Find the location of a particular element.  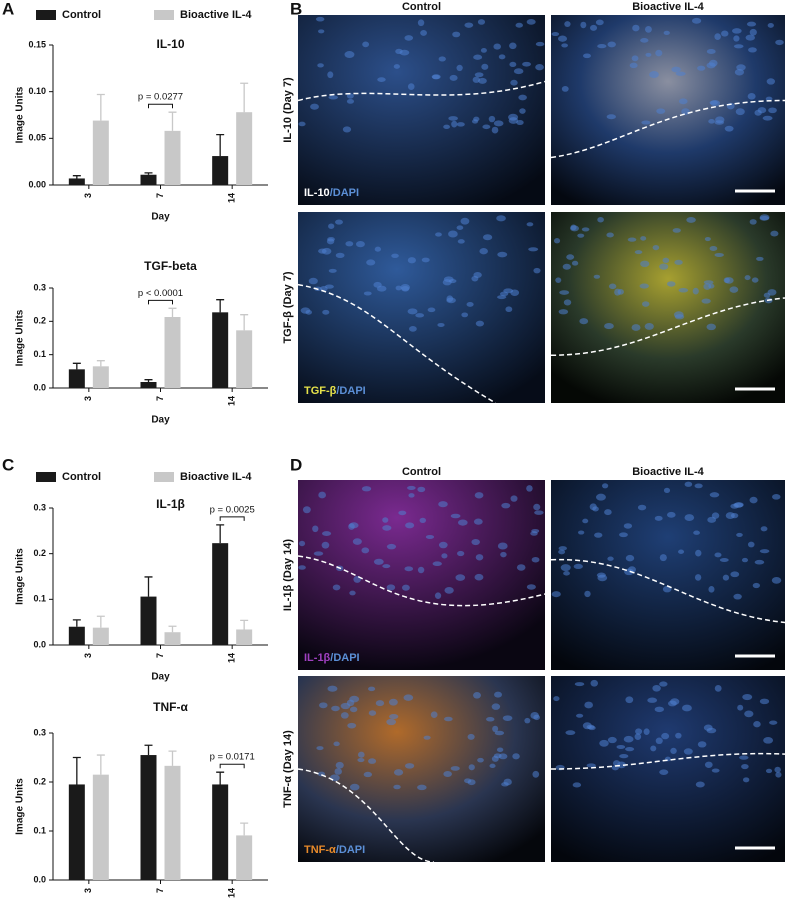

x-tick-label: 3 is located at coordinates (88, 195).